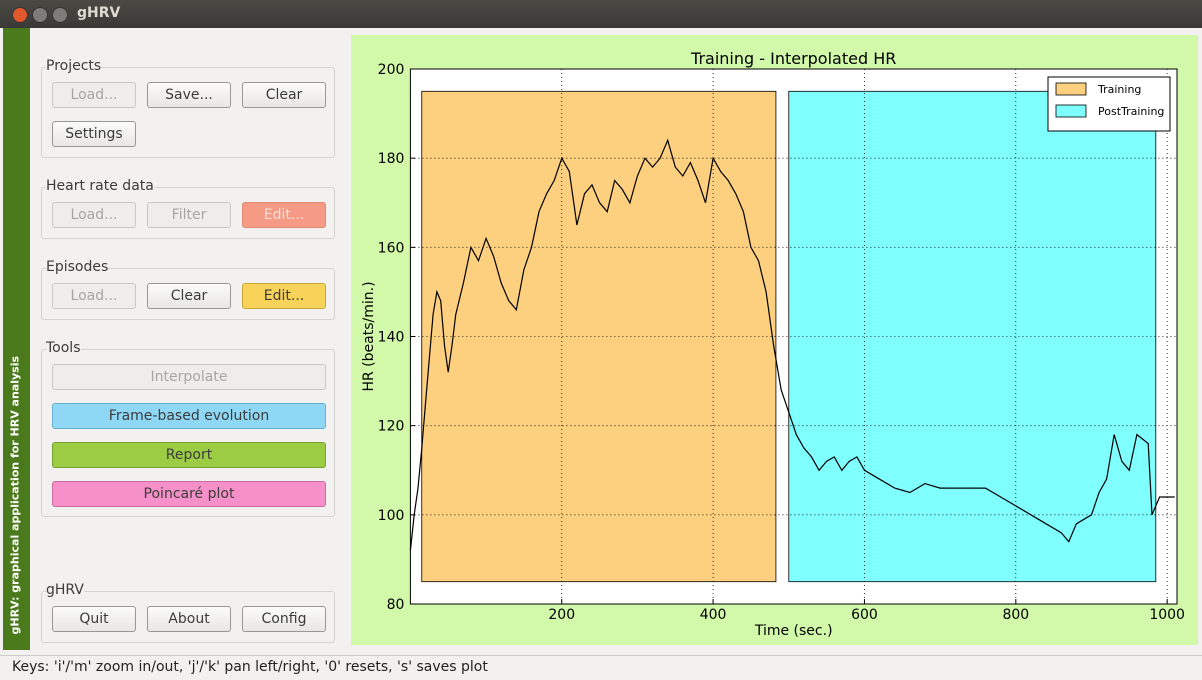  Describe the element at coordinates (74, 66) in the screenshot. I see `group-title: Projects` at that location.